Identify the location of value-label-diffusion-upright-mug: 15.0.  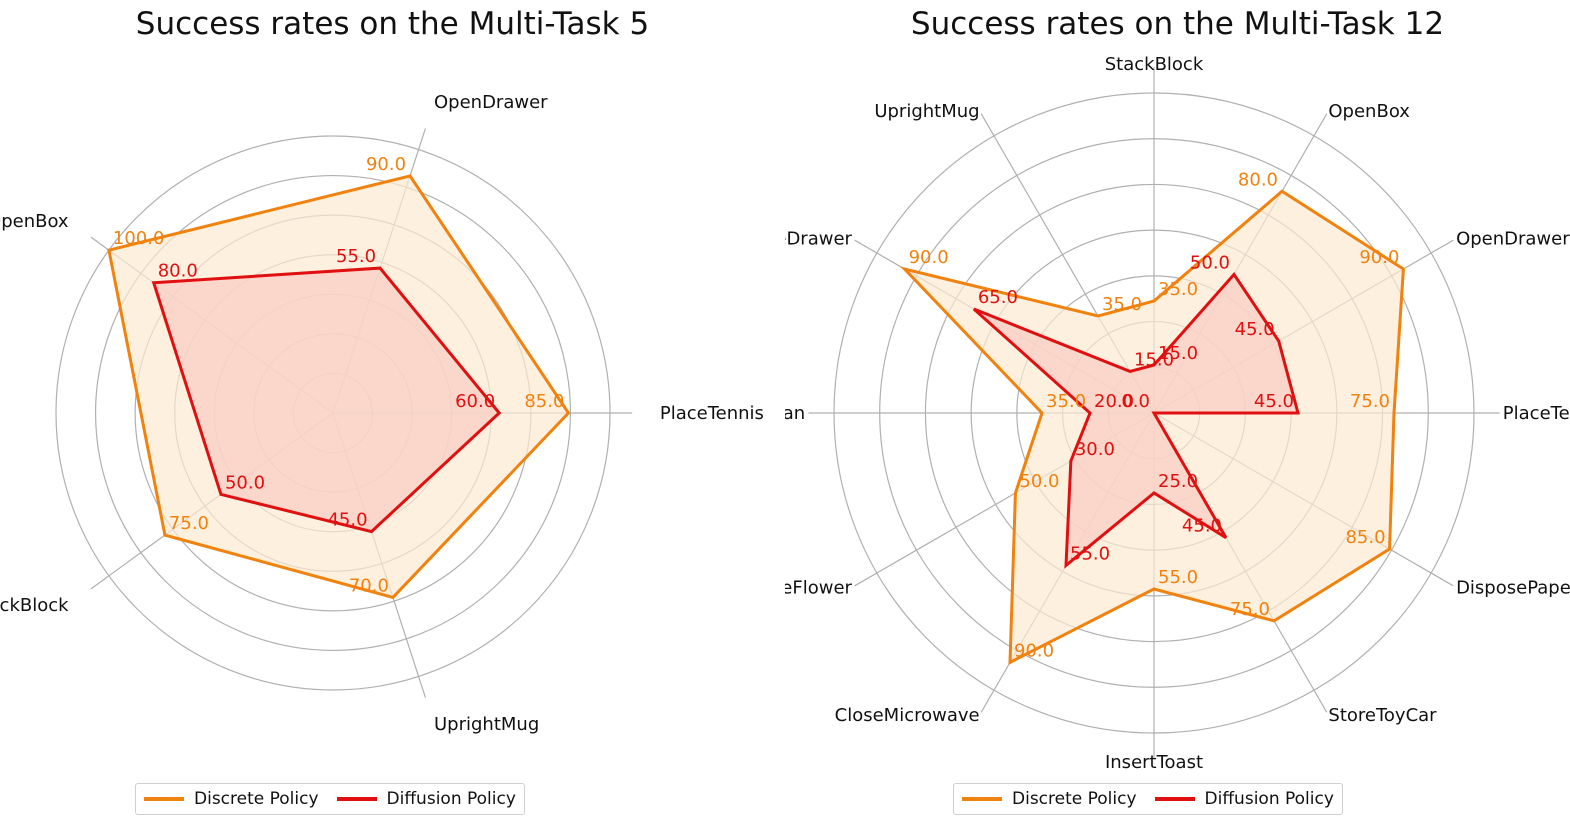
(1154, 359).